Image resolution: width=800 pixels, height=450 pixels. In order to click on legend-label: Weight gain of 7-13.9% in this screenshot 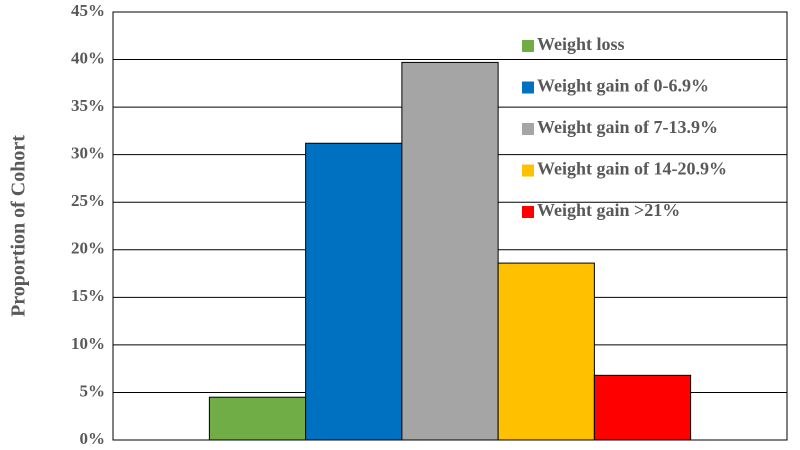, I will do `click(627, 127)`.